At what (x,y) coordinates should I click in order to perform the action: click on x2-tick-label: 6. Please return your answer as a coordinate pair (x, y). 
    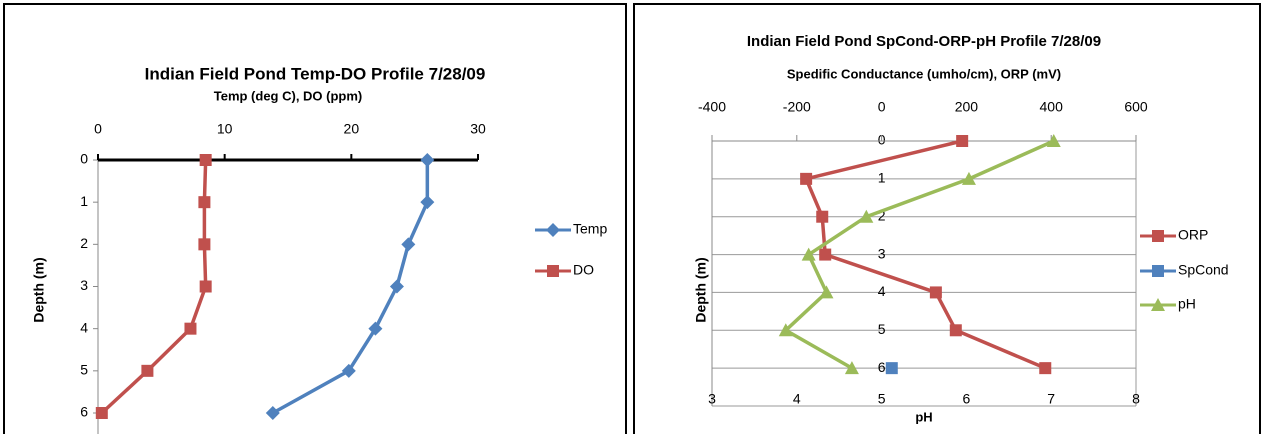
    Looking at the image, I should click on (967, 399).